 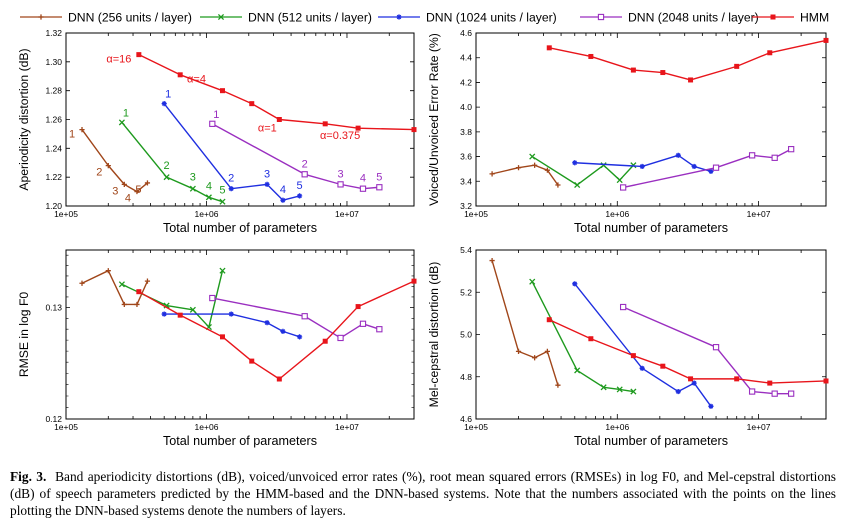 What do you see at coordinates (53, 177) in the screenshot?
I see `y-tick-label: 1.22` at bounding box center [53, 177].